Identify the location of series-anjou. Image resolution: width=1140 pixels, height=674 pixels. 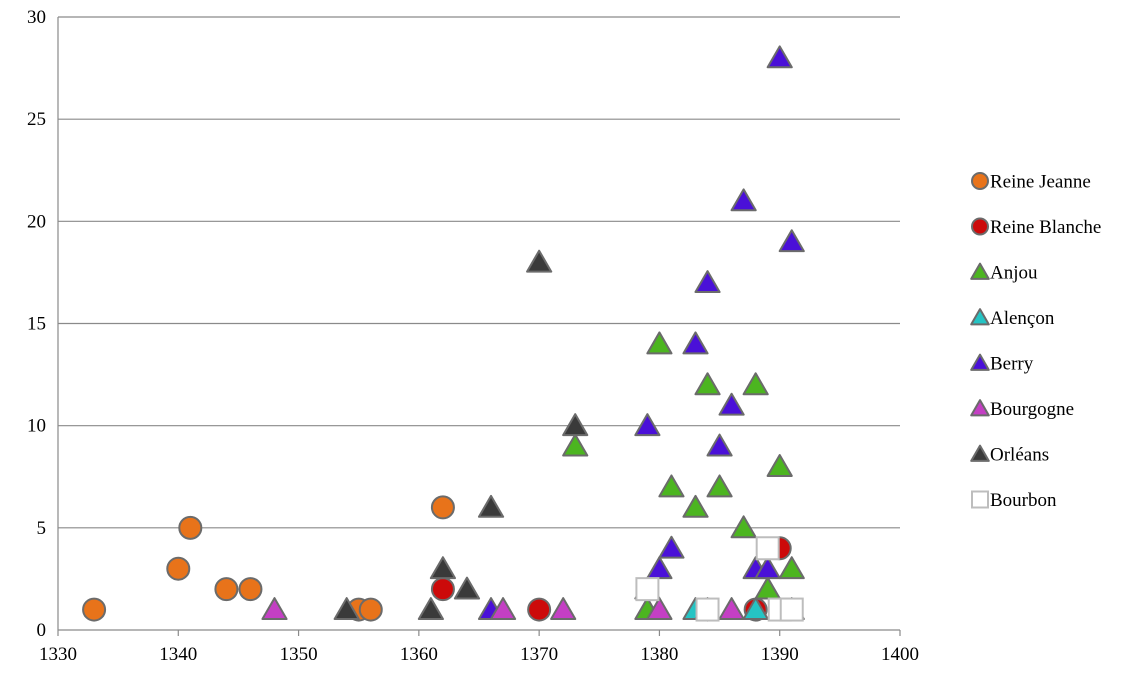
(683, 475).